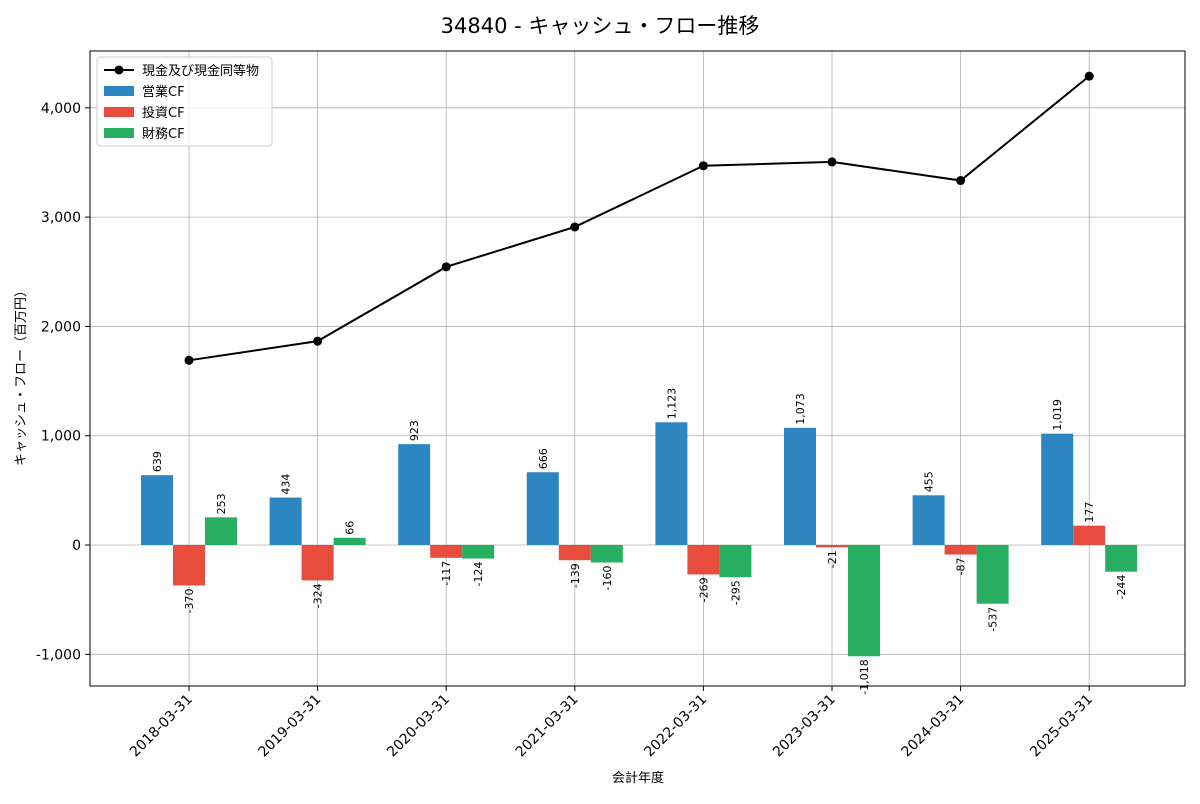  What do you see at coordinates (161, 726) in the screenshot?
I see `x-tick-label: 2018-03-31` at bounding box center [161, 726].